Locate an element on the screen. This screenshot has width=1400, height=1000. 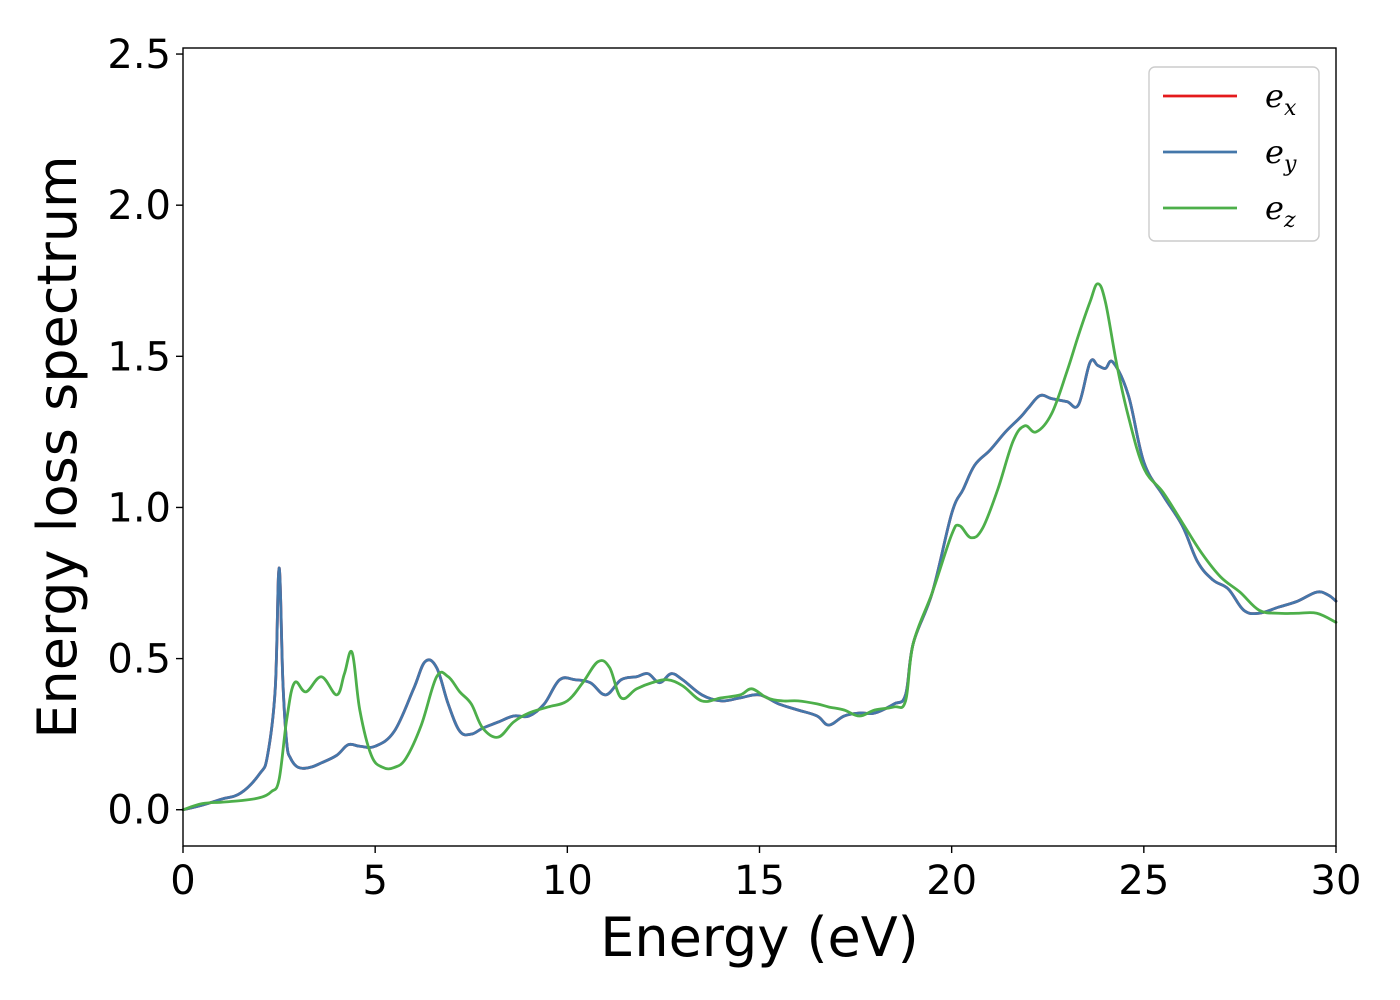
x-tick-label: 30 is located at coordinates (1336, 881).